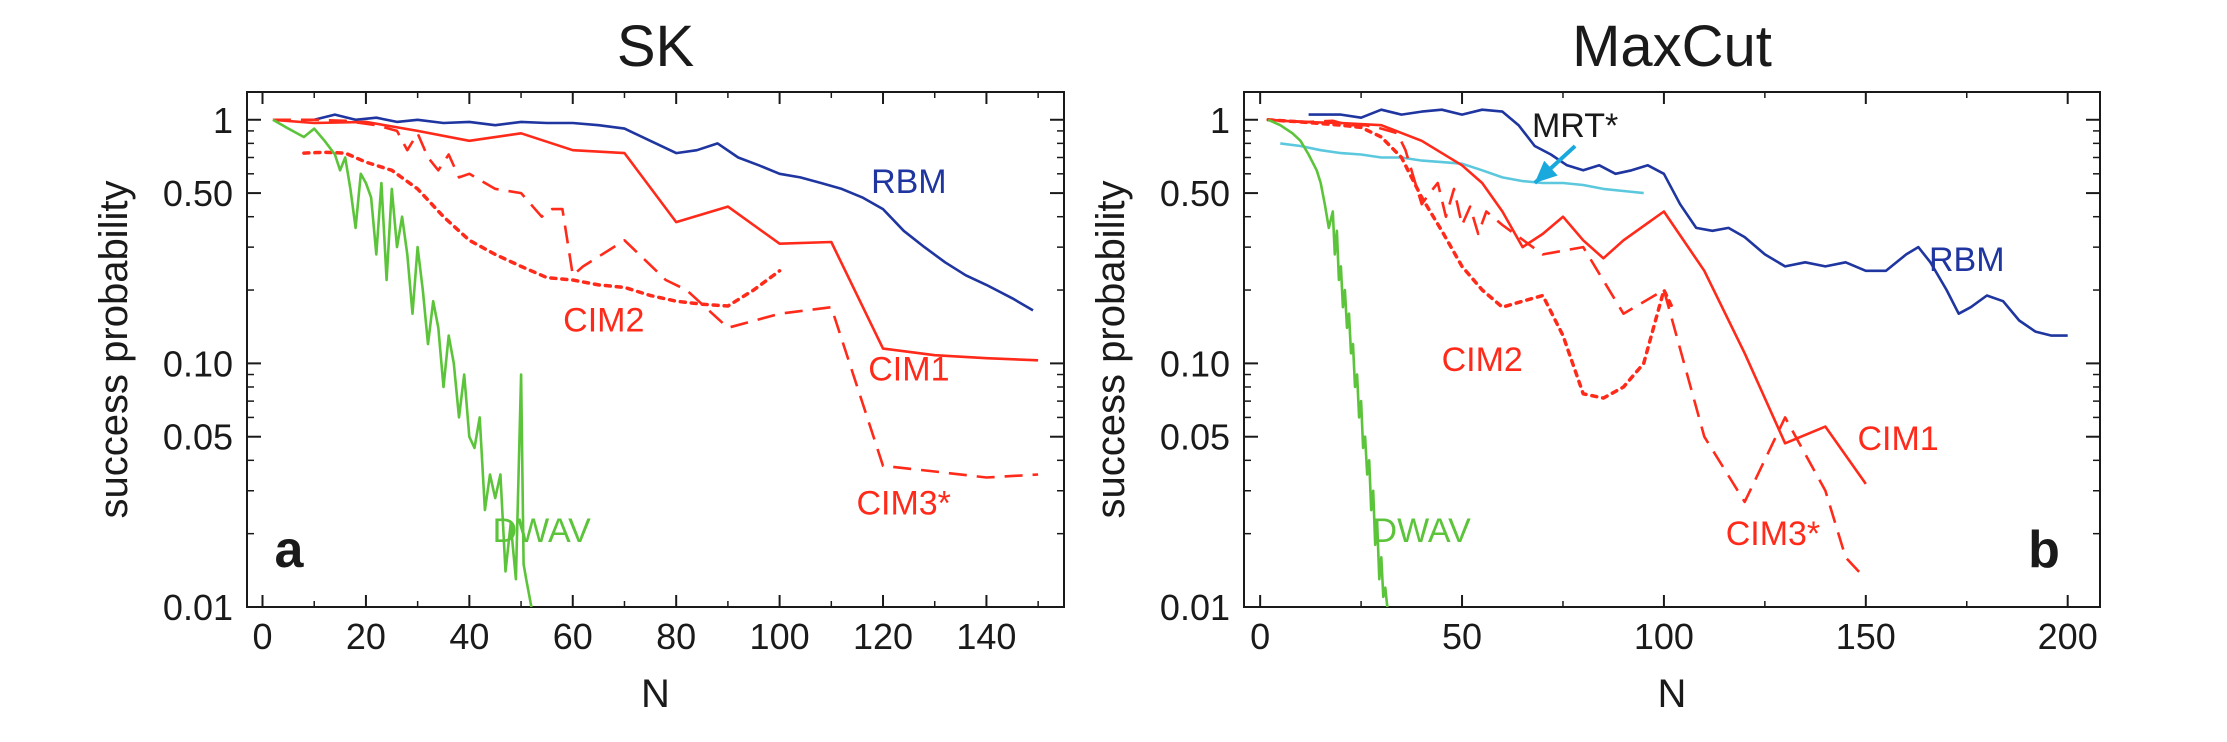  I want to click on x-tick-label: 200, so click(2068, 636).